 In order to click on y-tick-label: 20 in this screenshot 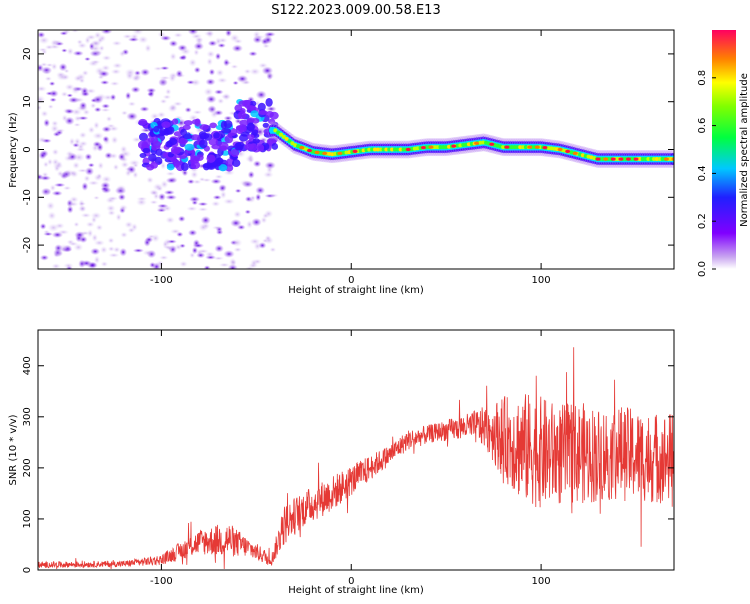, I will do `click(27, 54)`.